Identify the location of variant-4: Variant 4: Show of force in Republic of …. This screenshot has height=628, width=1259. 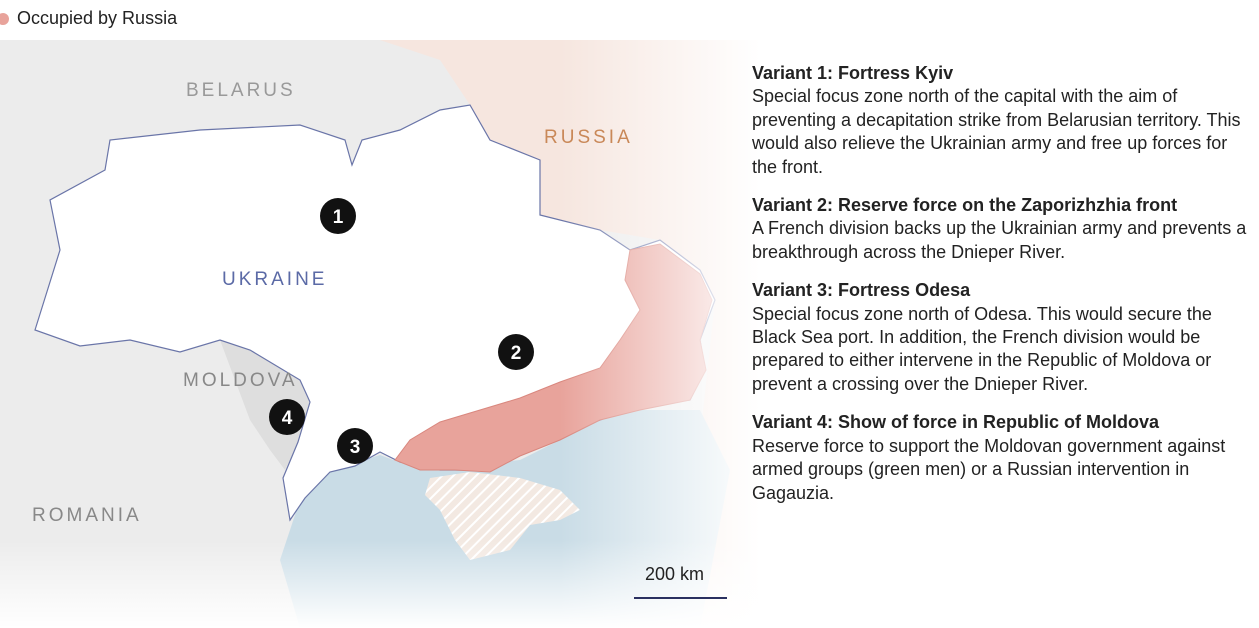
(1004, 458).